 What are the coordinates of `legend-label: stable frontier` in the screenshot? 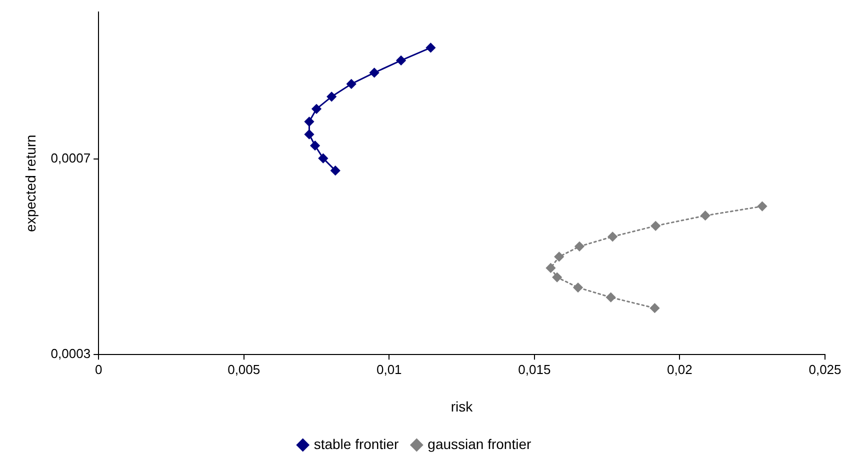 It's located at (356, 444).